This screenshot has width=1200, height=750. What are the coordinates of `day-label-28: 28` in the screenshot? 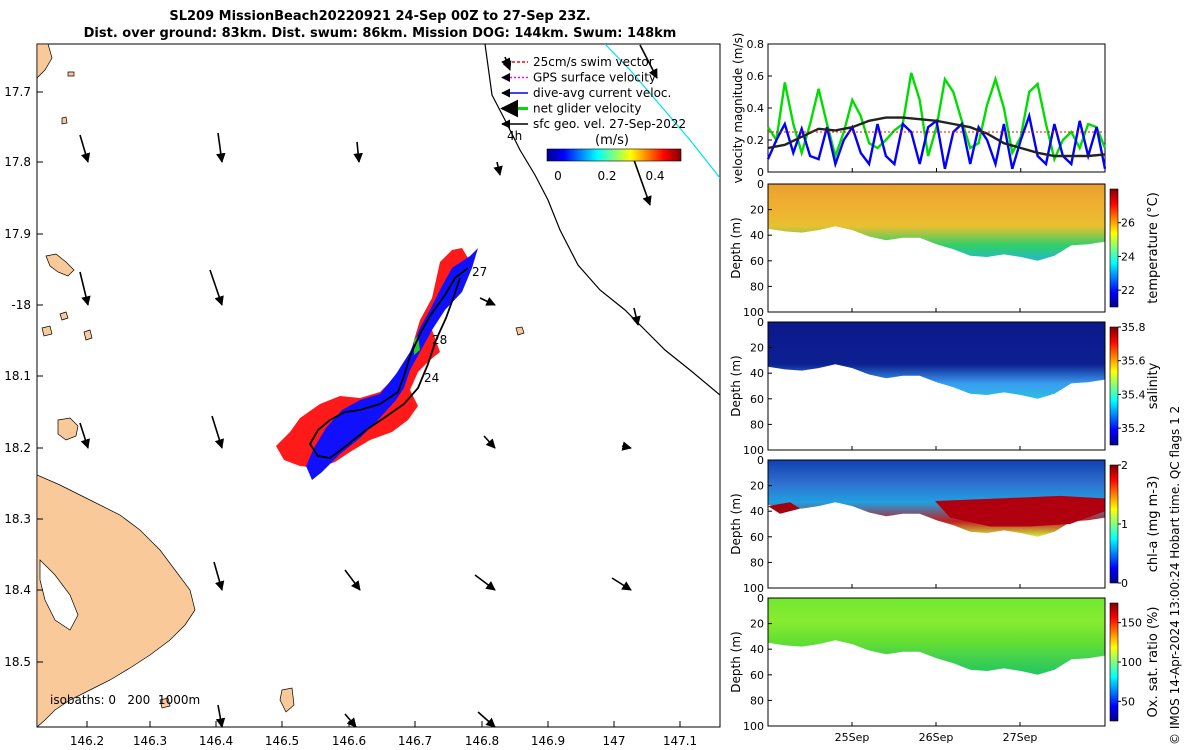 It's located at (439, 340).